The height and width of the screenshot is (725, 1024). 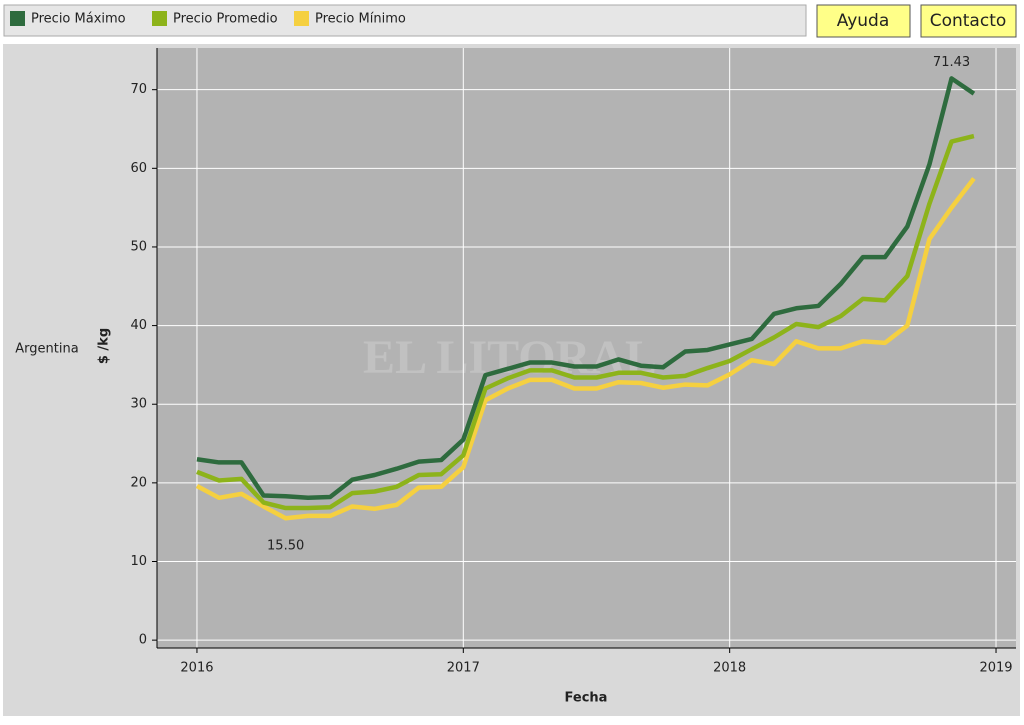 I want to click on y-tick-label: 60, so click(x=138, y=168).